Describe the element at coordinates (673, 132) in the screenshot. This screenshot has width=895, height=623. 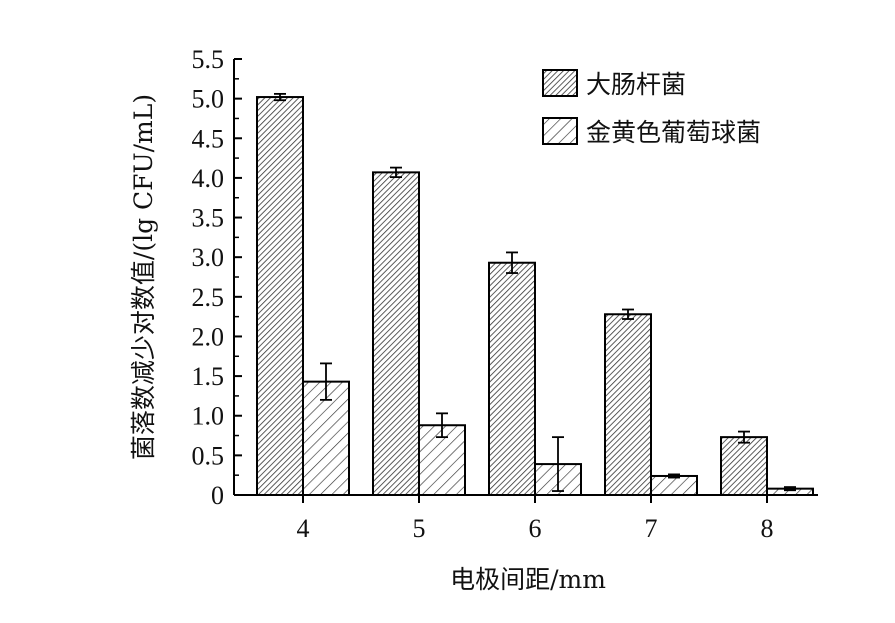
I see `legend-label: 金黄色葡萄球菌` at that location.